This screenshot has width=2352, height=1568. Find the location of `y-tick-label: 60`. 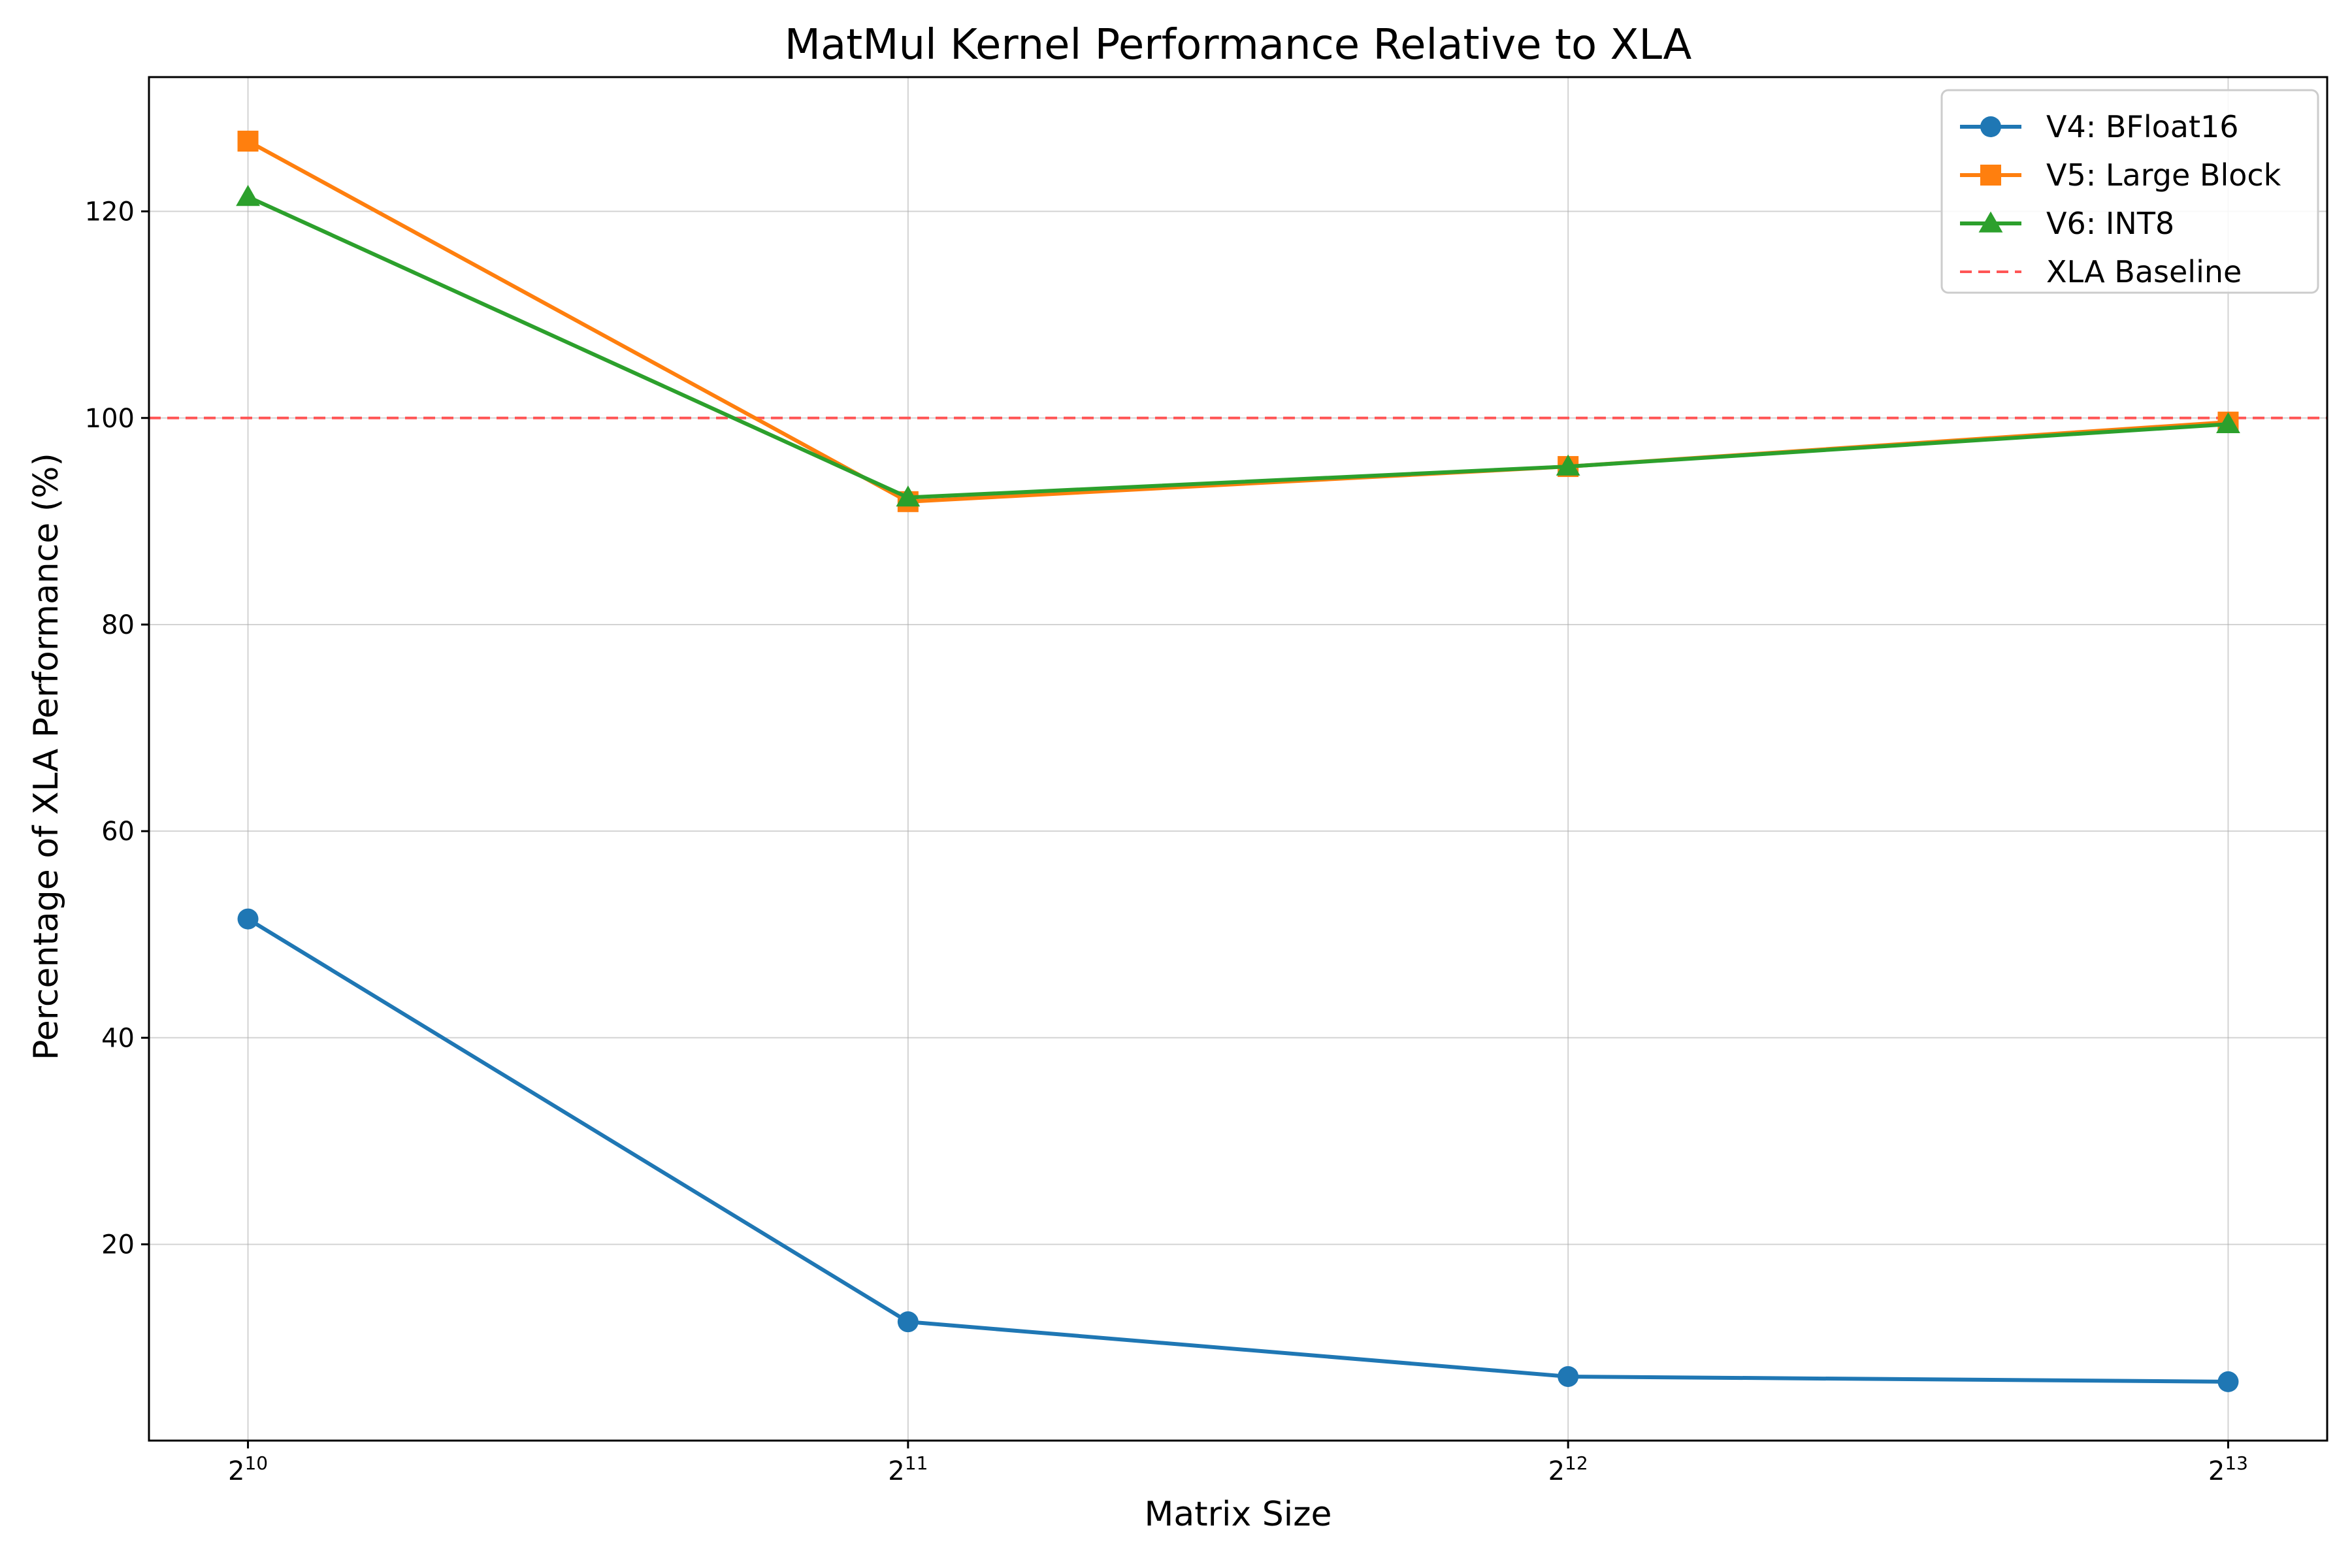

y-tick-label: 60 is located at coordinates (118, 832).